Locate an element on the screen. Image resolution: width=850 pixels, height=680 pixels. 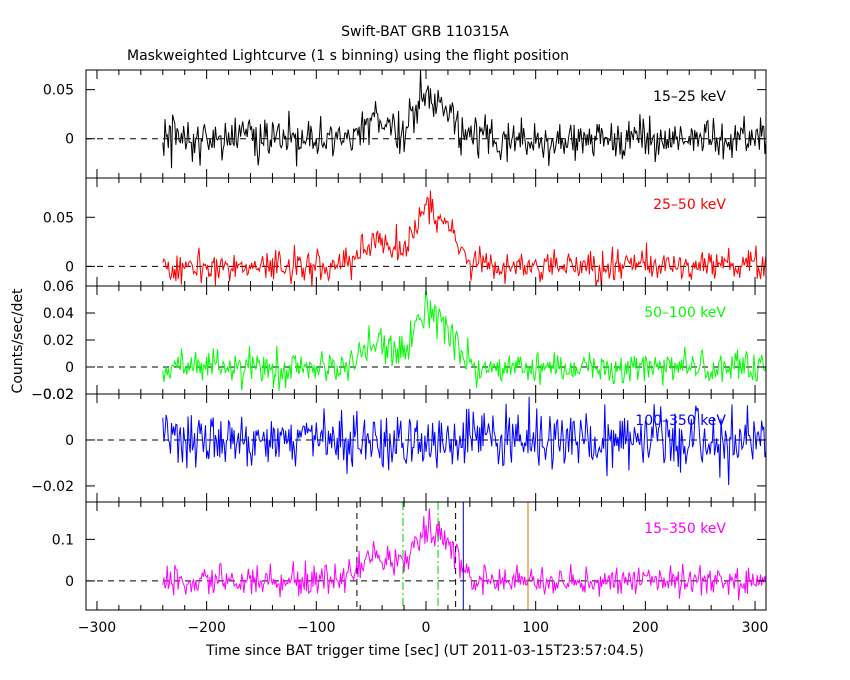
x-tick-label: 300 is located at coordinates (755, 628).